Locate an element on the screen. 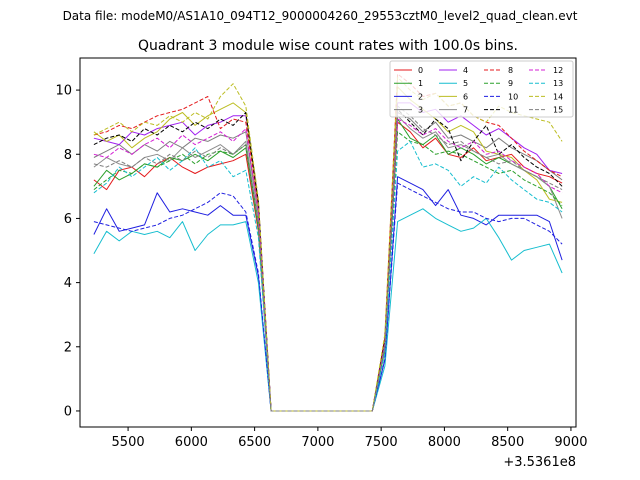  x-tick-label: 6500 is located at coordinates (254, 442).